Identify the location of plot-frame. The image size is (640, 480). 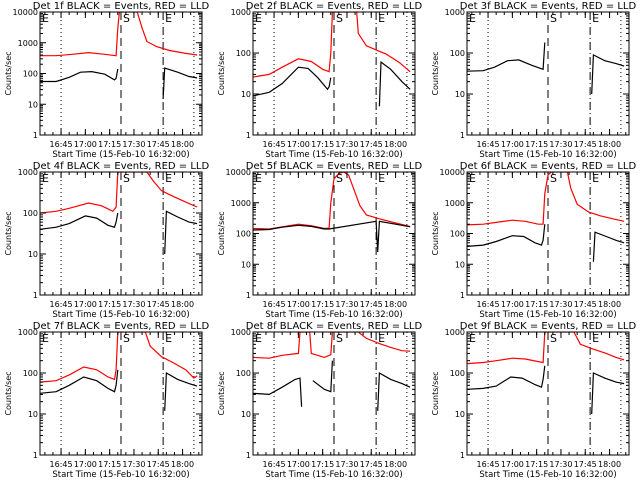
(121, 233).